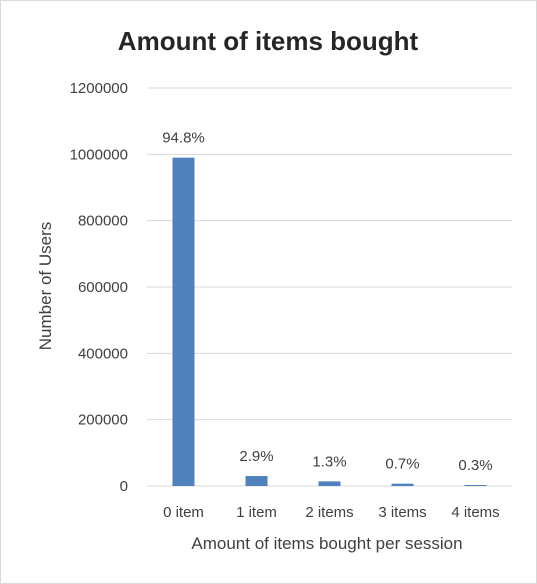  I want to click on y-tick-label: 400000, so click(103, 353).